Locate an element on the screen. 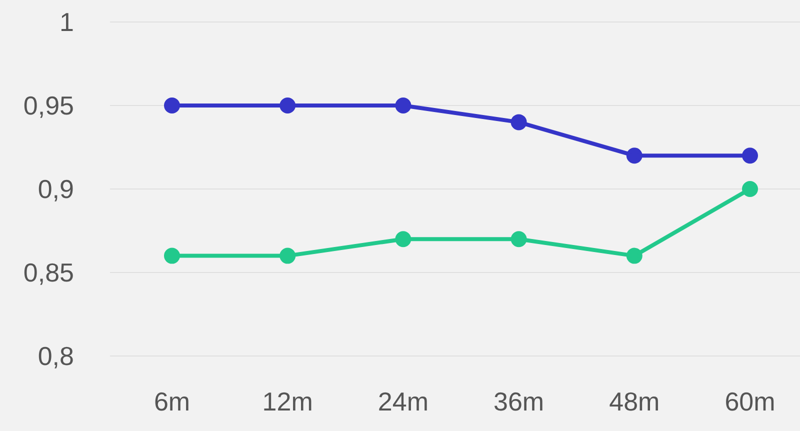  y-tick-label: 0,8 is located at coordinates (56, 356).